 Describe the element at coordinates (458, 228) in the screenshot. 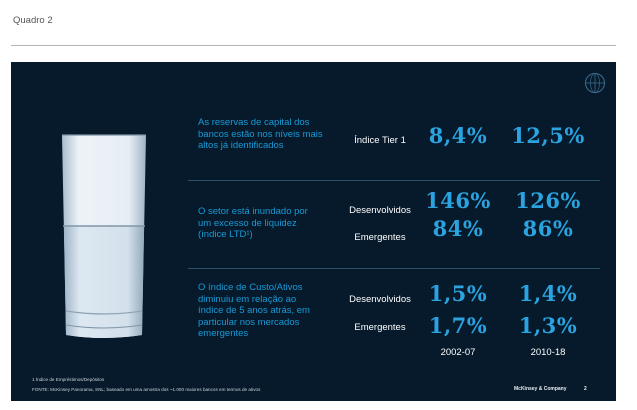

I see `row-2-emergentes-2002: 84%` at that location.